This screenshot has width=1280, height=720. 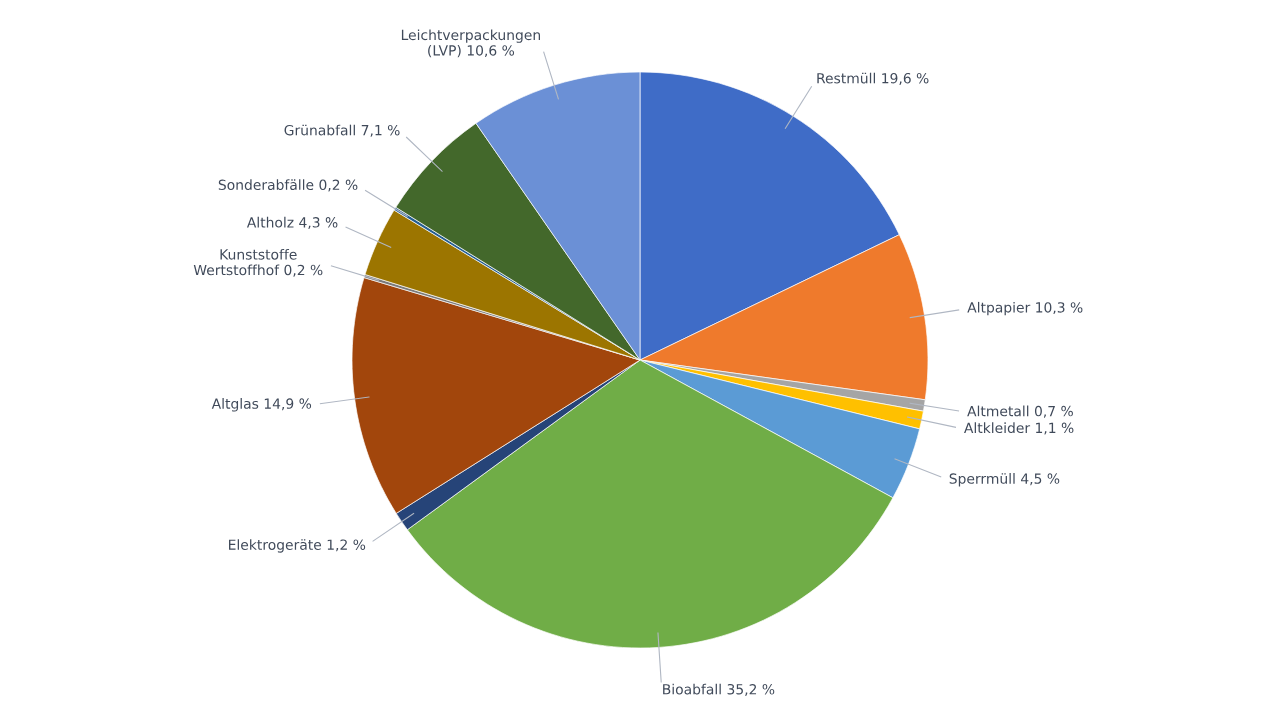 I want to click on slice-label: Elektrogeräte 1,2 %, so click(x=297, y=546).